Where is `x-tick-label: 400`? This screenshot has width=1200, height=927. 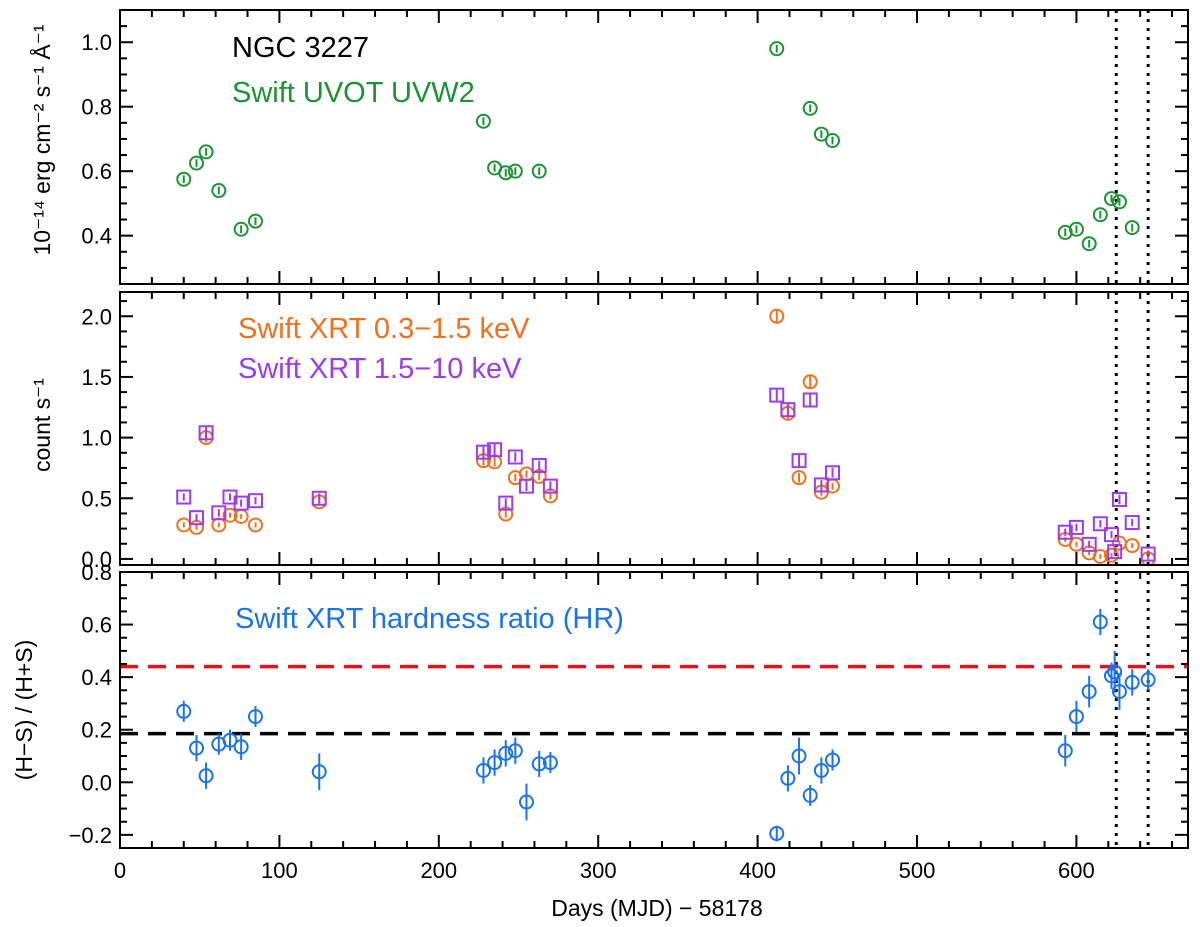 x-tick-label: 400 is located at coordinates (757, 870).